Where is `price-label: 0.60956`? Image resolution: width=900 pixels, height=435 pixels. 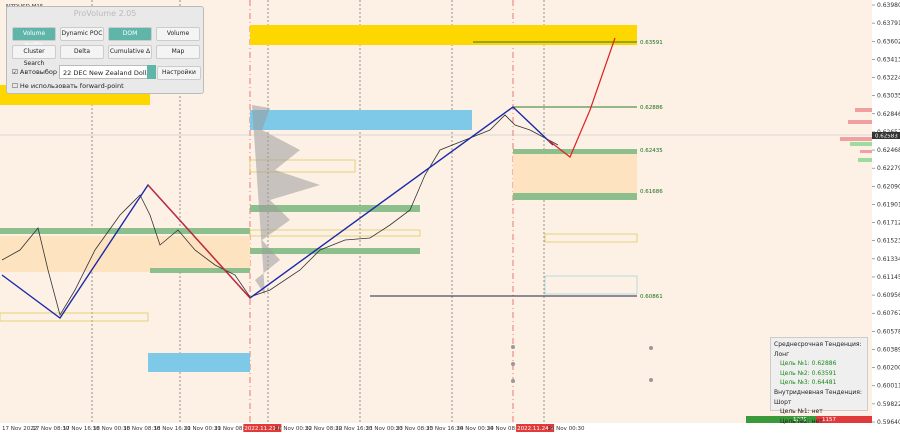 price-label: 0.60956 is located at coordinates (888, 295).